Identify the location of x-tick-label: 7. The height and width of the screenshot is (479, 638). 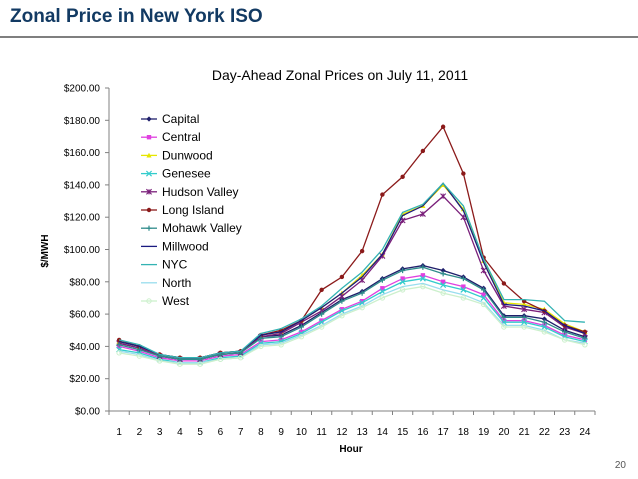
(241, 432).